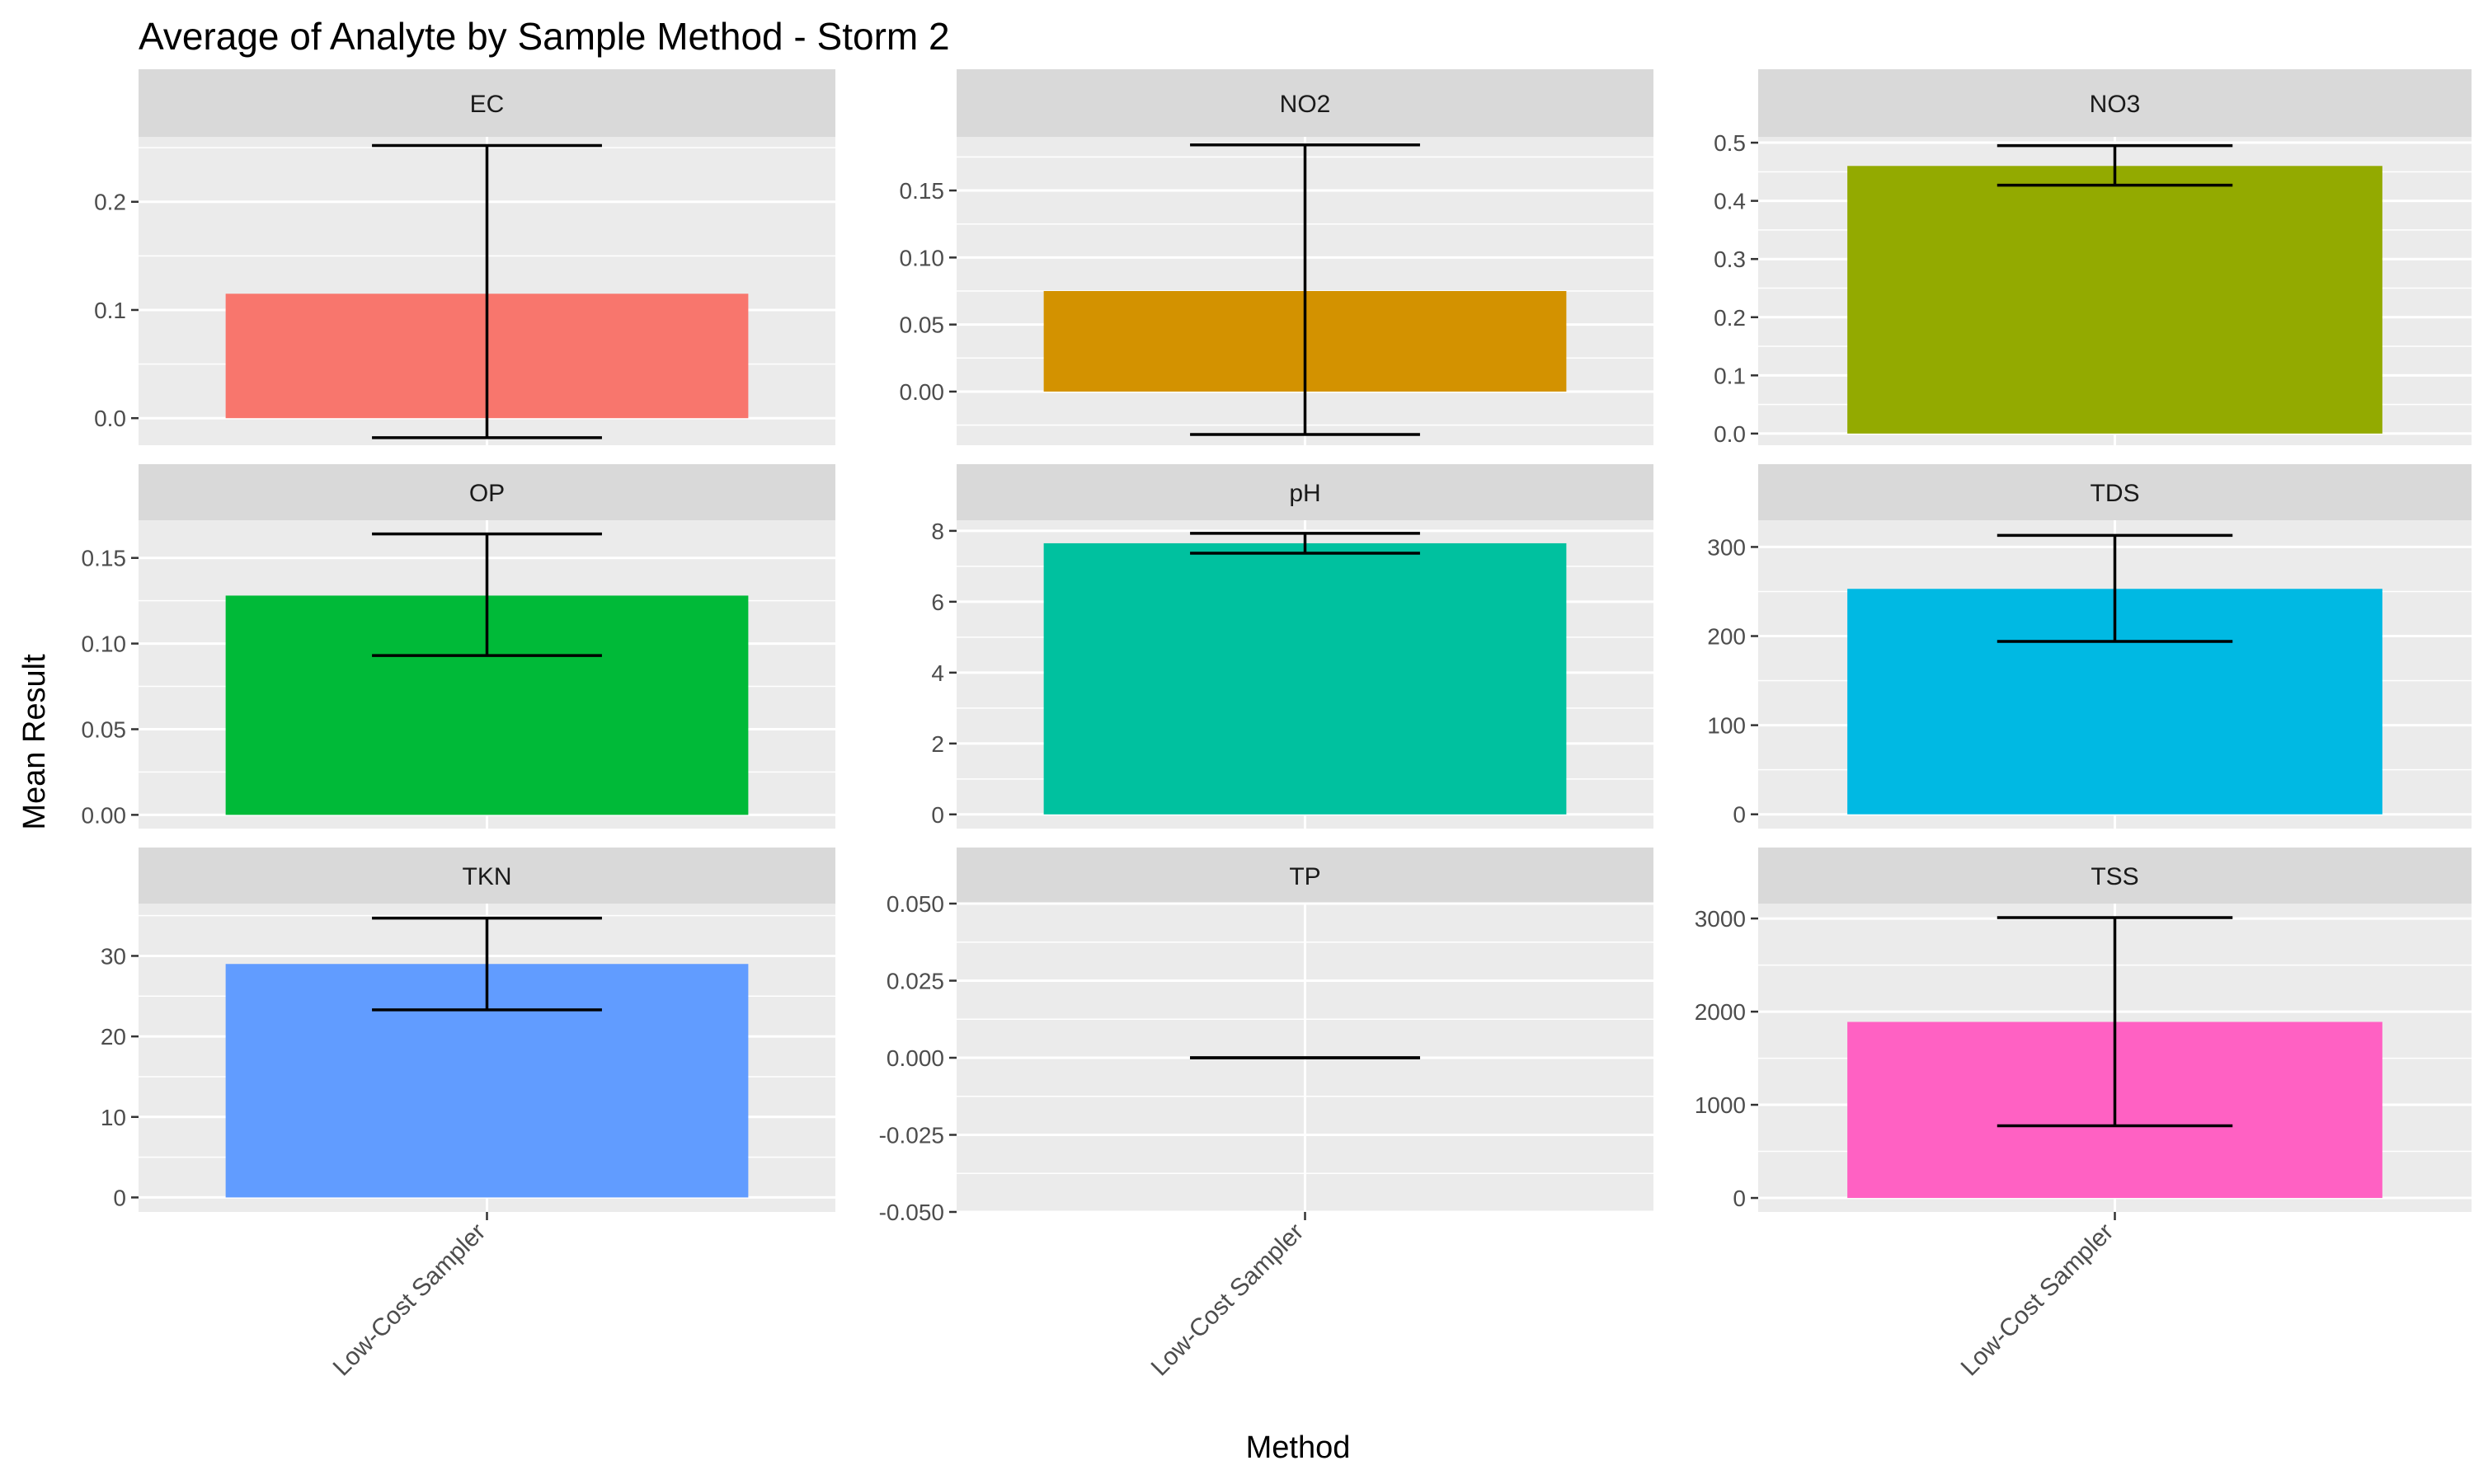  I want to click on facet-label-ph: pH, so click(1304, 493).